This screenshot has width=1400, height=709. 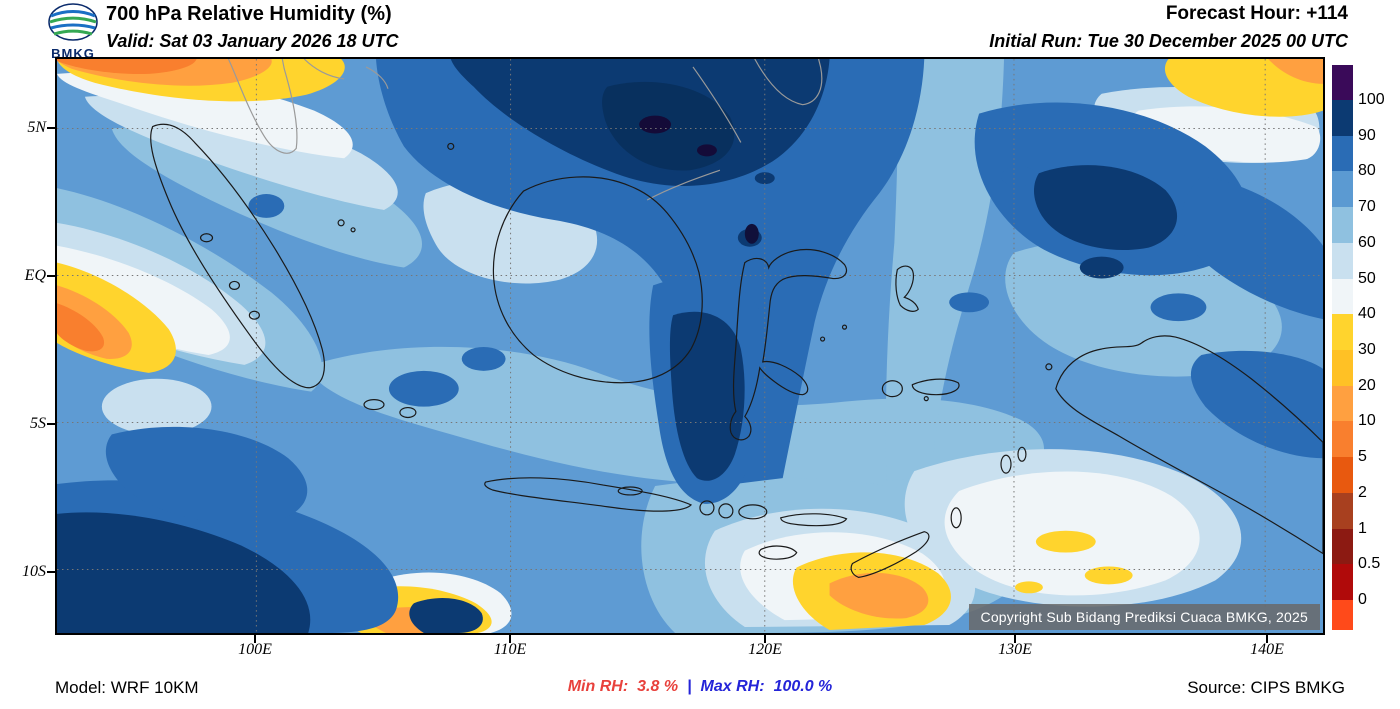 What do you see at coordinates (1256, 13) in the screenshot?
I see `forecast-hour: Forecast Hour: +114` at bounding box center [1256, 13].